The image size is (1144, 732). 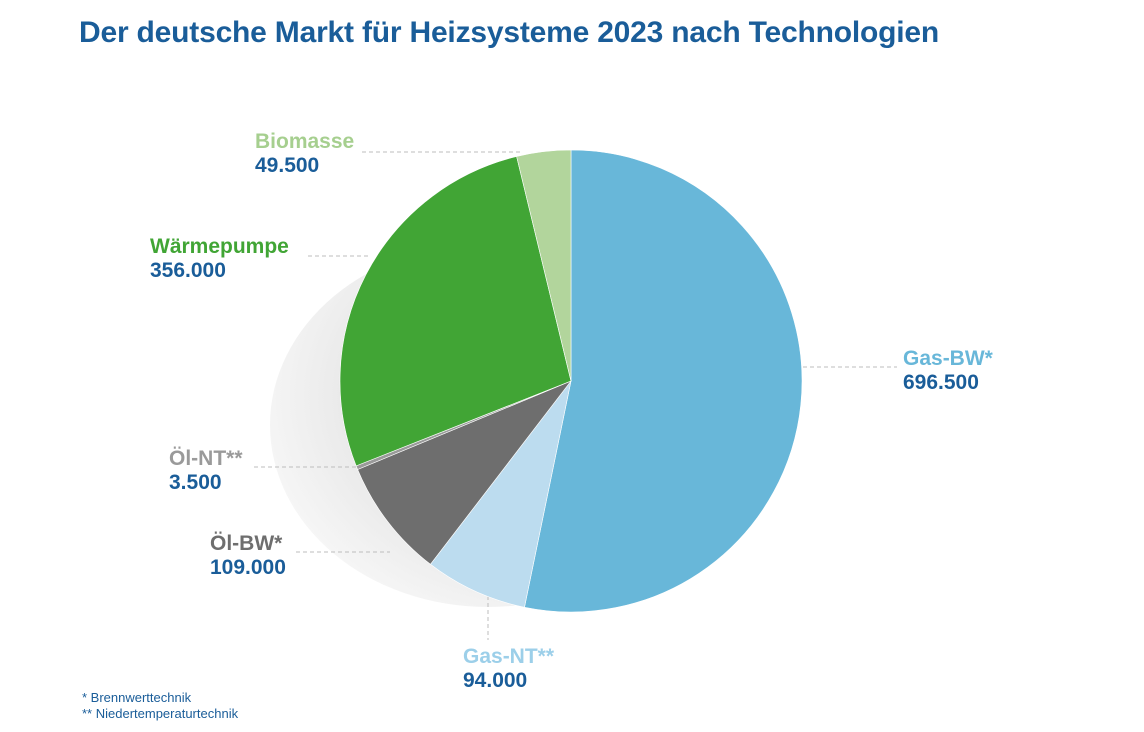 What do you see at coordinates (941, 382) in the screenshot?
I see `slice-value-0: 696.500` at bounding box center [941, 382].